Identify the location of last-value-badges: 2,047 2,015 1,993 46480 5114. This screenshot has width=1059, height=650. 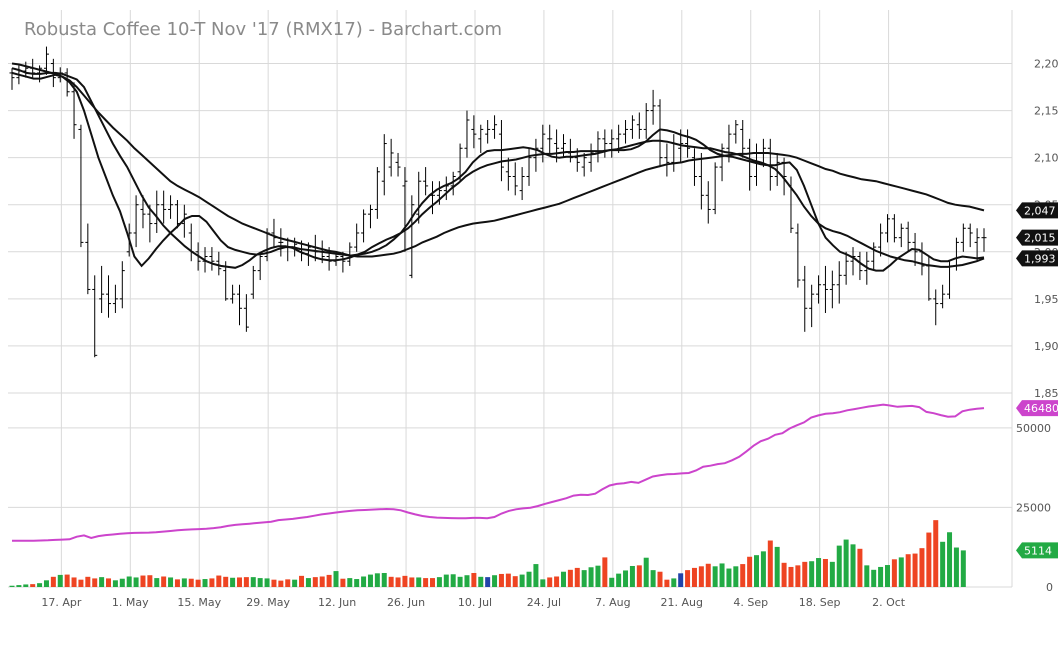
(1037, 380).